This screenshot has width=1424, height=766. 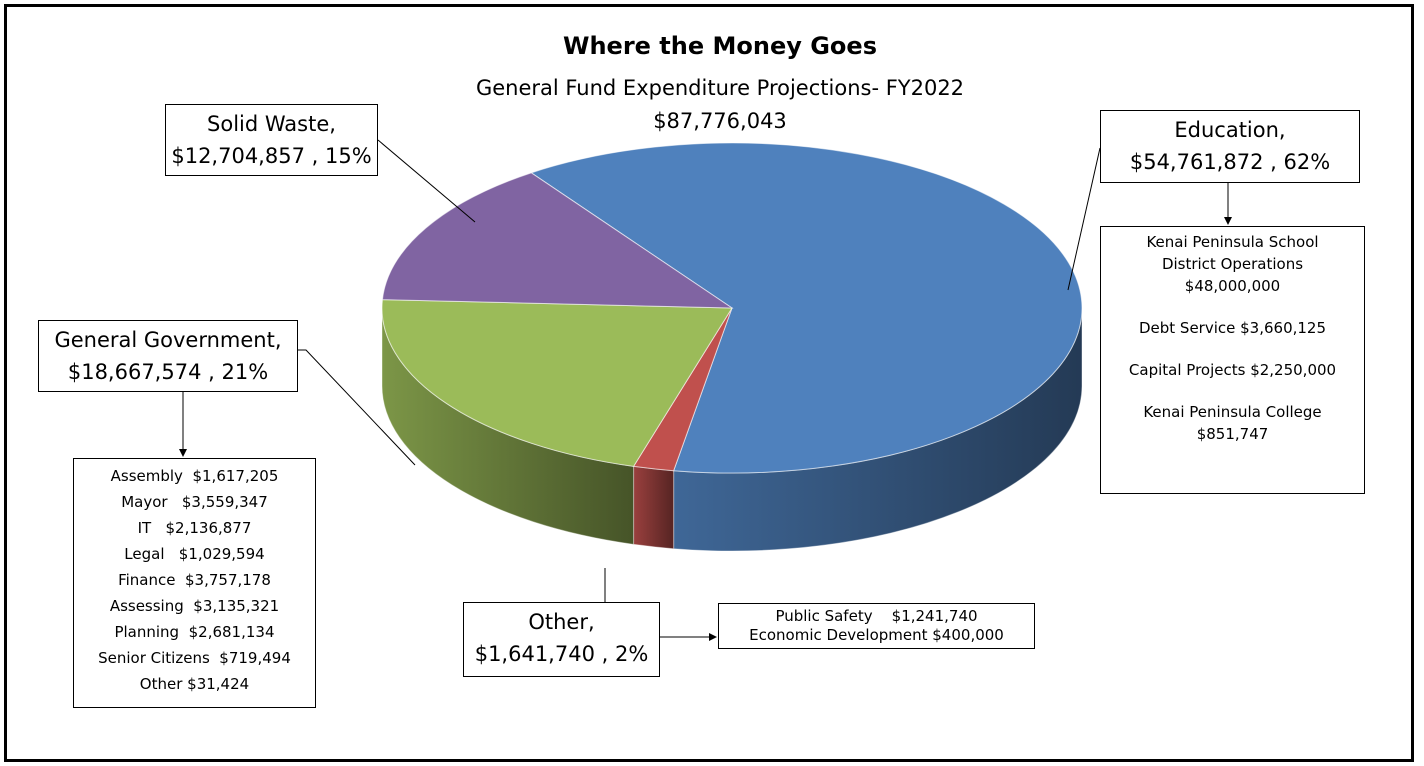 I want to click on value-label: $18,667,574 , 21%, so click(x=168, y=372).